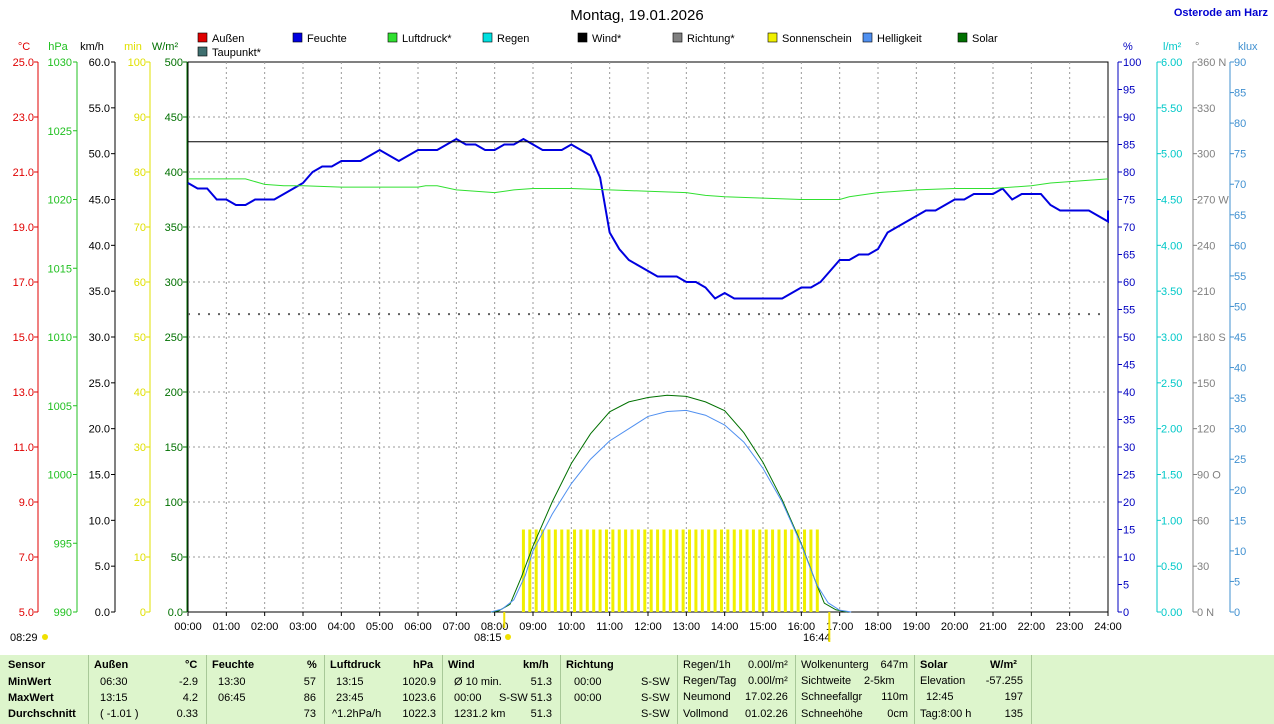 This screenshot has height=724, width=1274. What do you see at coordinates (174, 448) in the screenshot?
I see `solar-axis-tick-label: 150` at bounding box center [174, 448].